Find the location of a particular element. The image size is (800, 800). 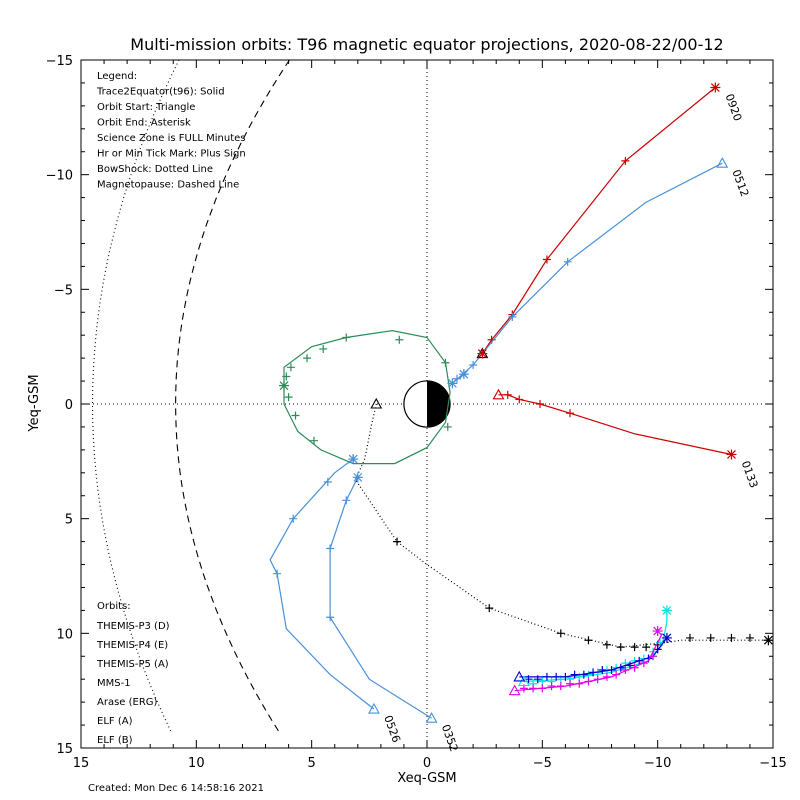

orbit-line-arase is located at coordinates (367, 397).